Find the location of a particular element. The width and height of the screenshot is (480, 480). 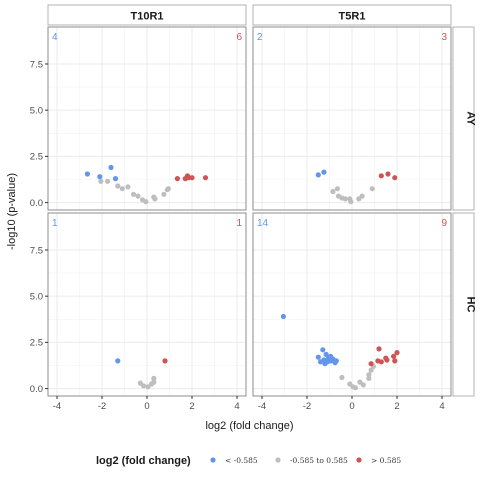

count-down-label: 14 is located at coordinates (263, 223).